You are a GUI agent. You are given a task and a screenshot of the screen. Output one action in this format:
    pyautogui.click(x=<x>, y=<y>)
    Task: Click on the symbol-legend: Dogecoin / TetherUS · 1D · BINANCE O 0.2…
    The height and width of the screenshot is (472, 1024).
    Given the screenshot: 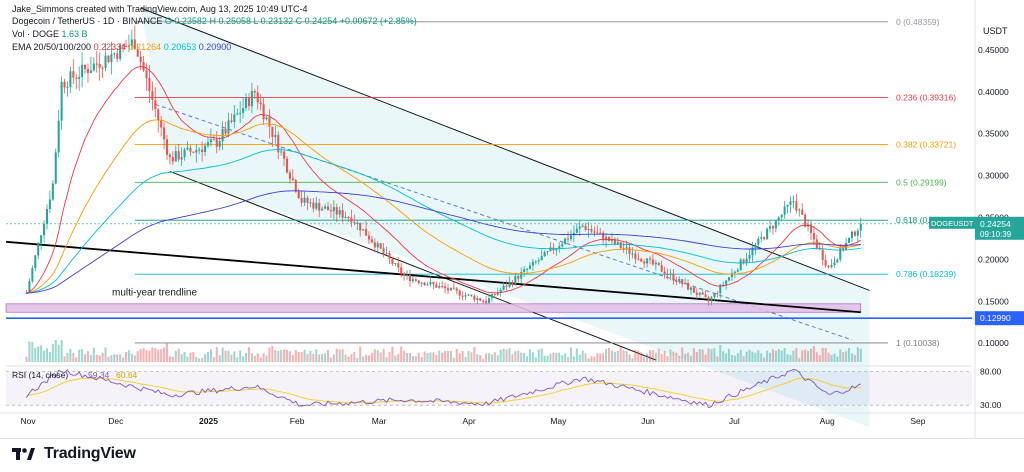 What is the action you would take?
    pyautogui.click(x=214, y=21)
    